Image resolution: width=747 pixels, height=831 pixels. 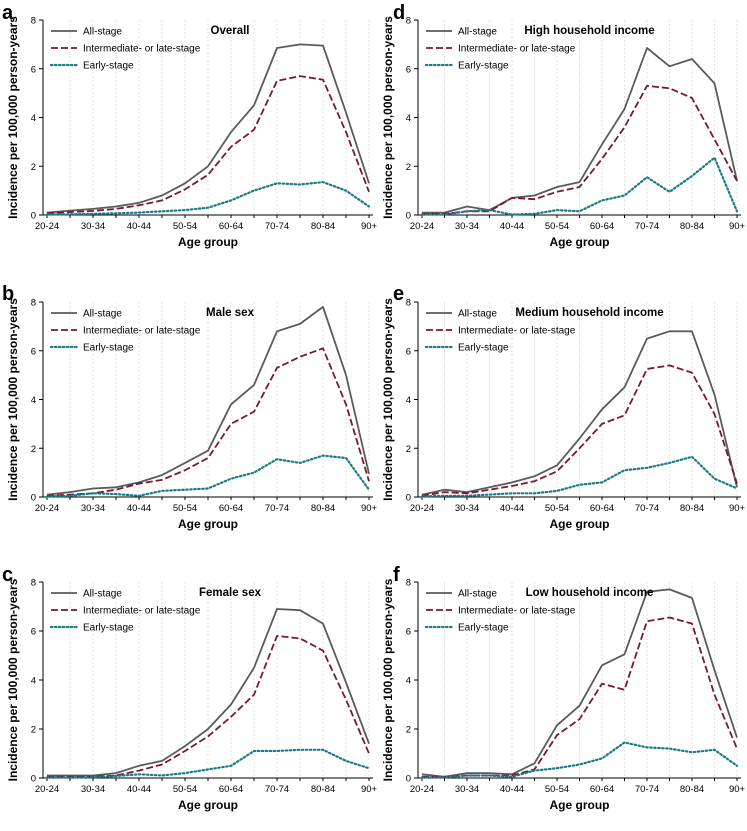 I want to click on panel-title: Medium household income, so click(x=589, y=313).